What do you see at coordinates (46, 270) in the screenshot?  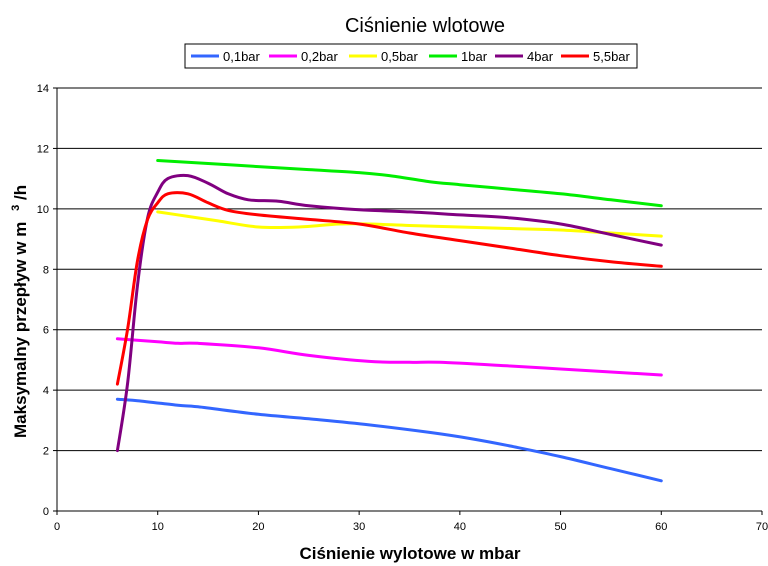 I see `y-tick-label: 8` at bounding box center [46, 270].